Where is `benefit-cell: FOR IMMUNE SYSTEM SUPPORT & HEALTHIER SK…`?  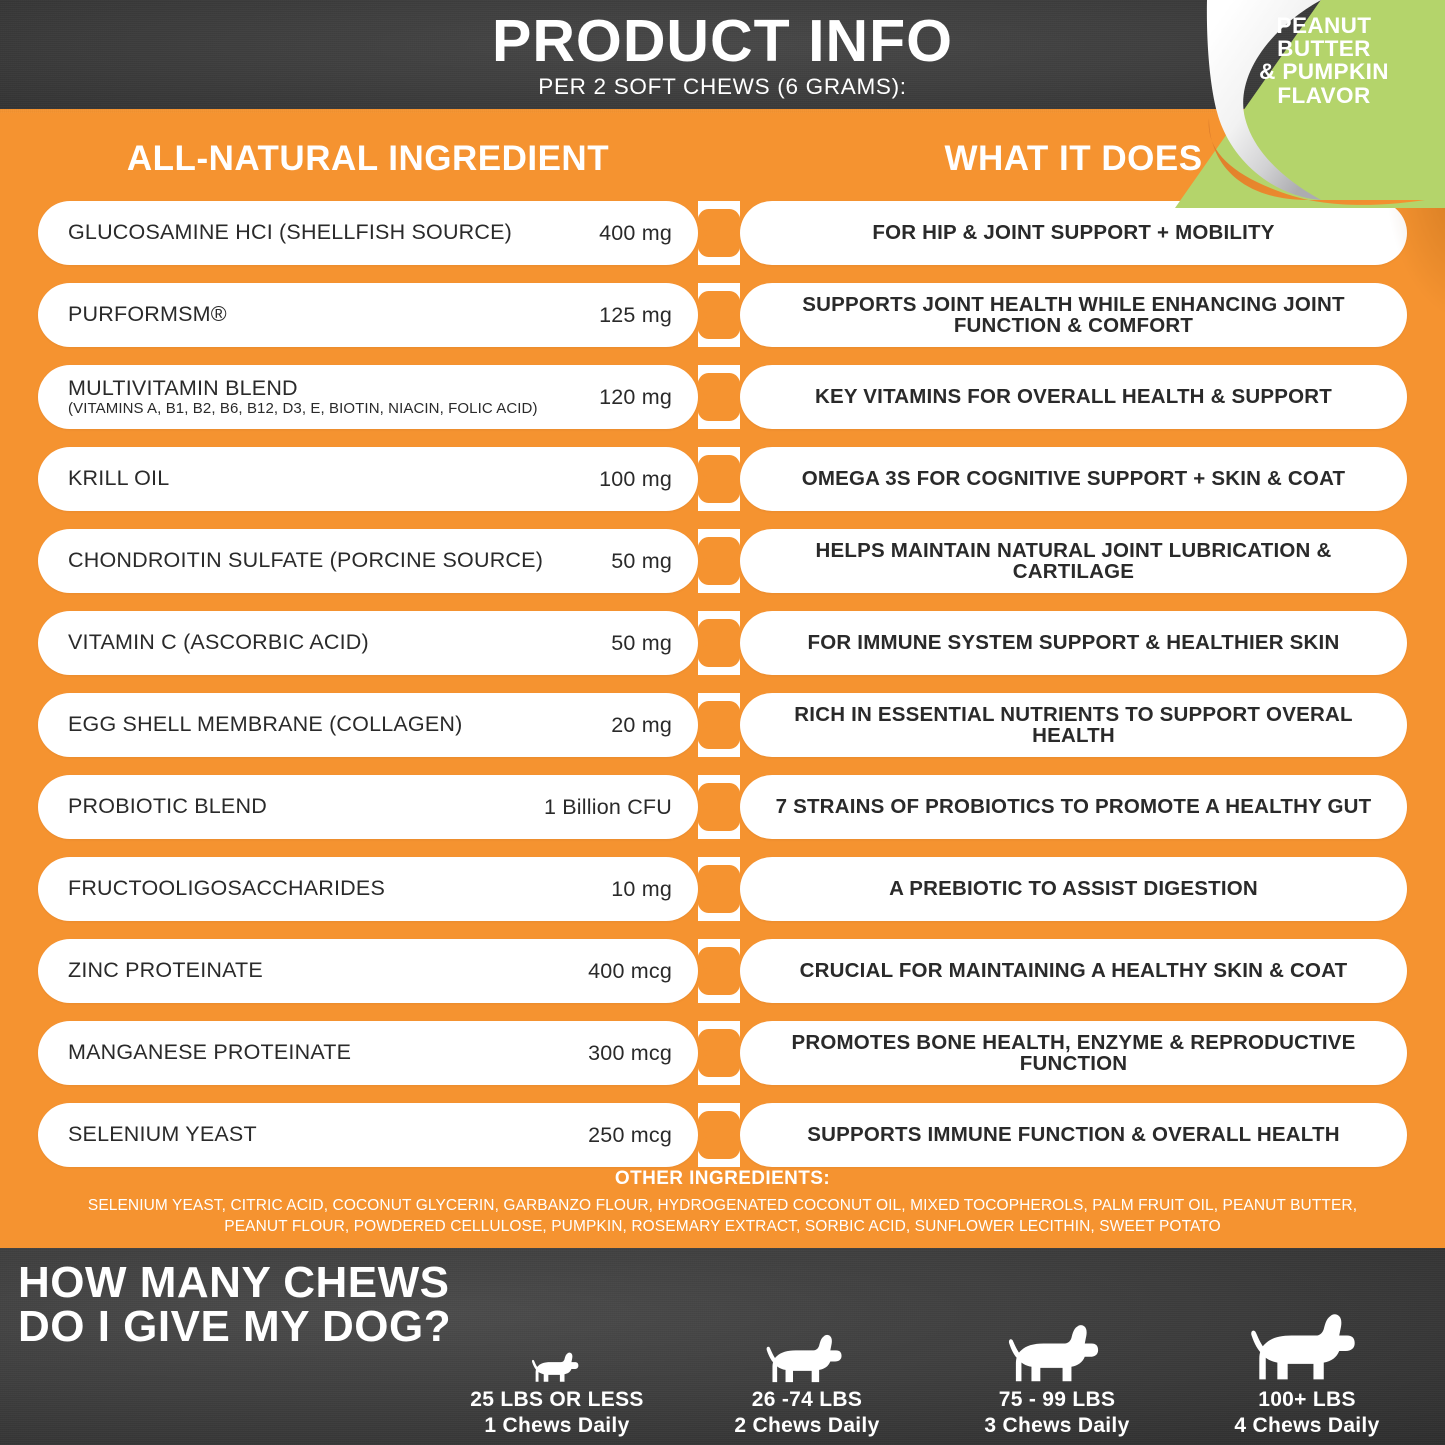 benefit-cell: FOR IMMUNE SYSTEM SUPPORT & HEALTHIER SK… is located at coordinates (1073, 643).